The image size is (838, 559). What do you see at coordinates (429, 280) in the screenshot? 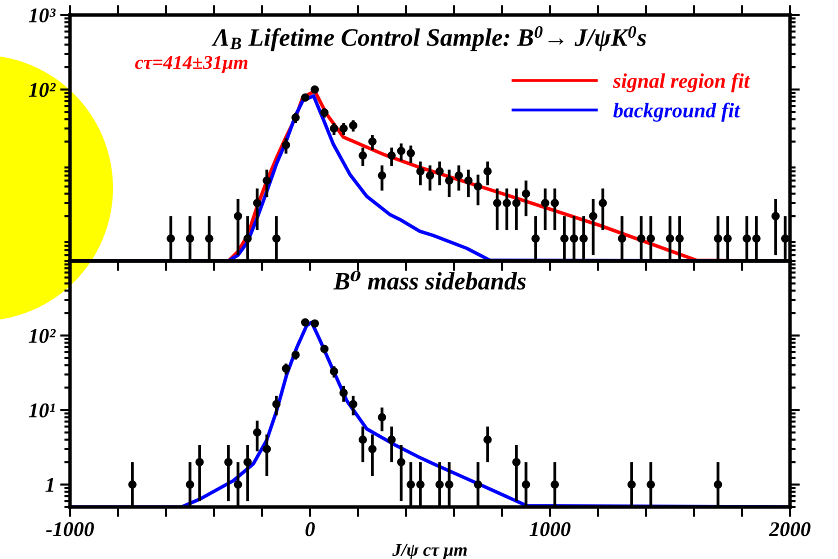
I see `chart-title: B⁰ mass sidebands` at bounding box center [429, 280].